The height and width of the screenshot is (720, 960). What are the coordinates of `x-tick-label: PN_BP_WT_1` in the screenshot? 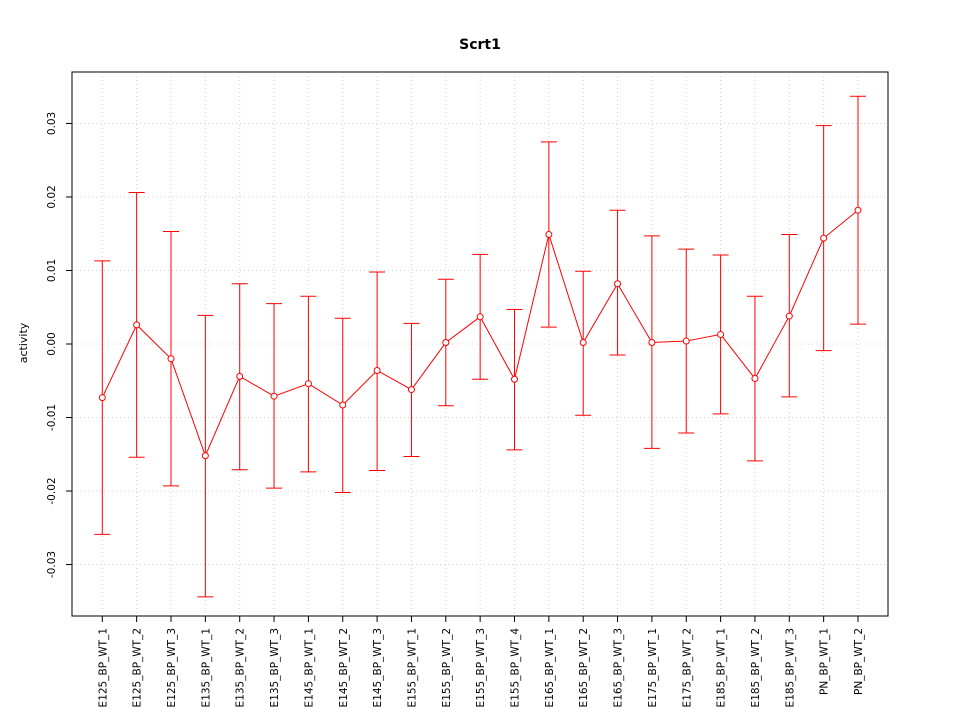 It's located at (825, 661).